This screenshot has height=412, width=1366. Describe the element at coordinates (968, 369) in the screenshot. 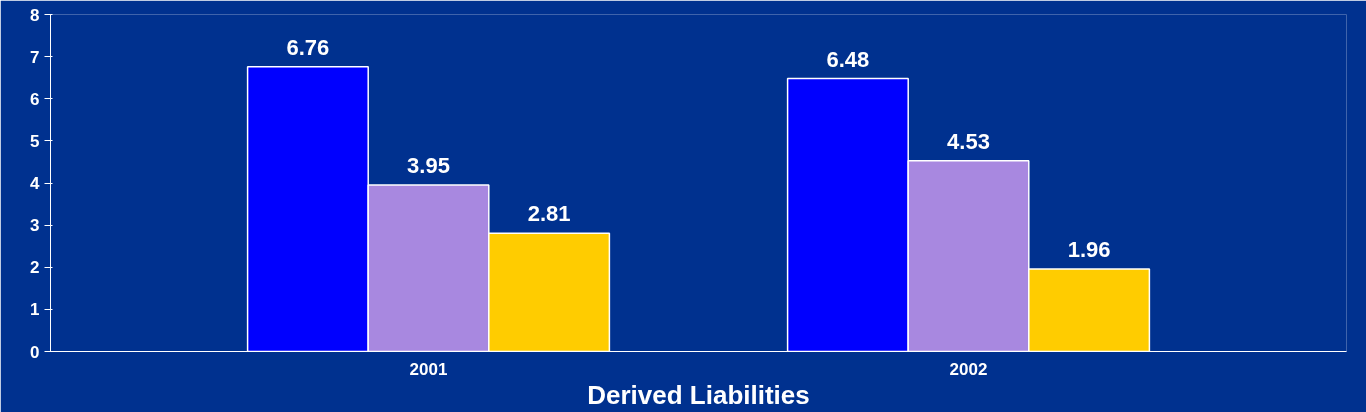

I see `x-tick-label: 2002` at that location.